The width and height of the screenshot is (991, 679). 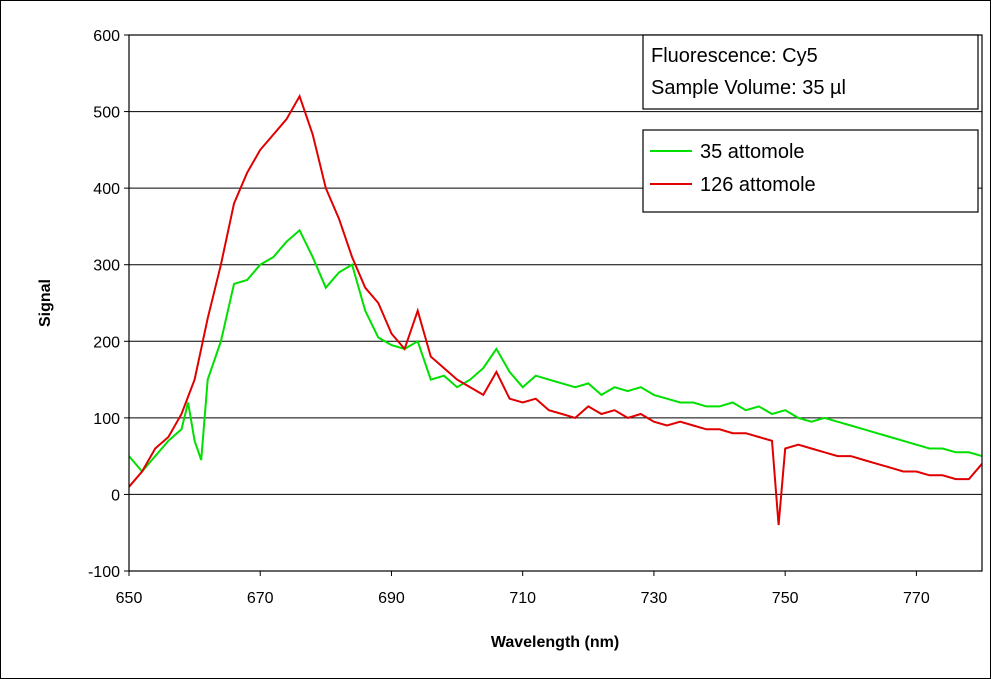 What do you see at coordinates (104, 572) in the screenshot?
I see `y-tick-label: -100` at bounding box center [104, 572].